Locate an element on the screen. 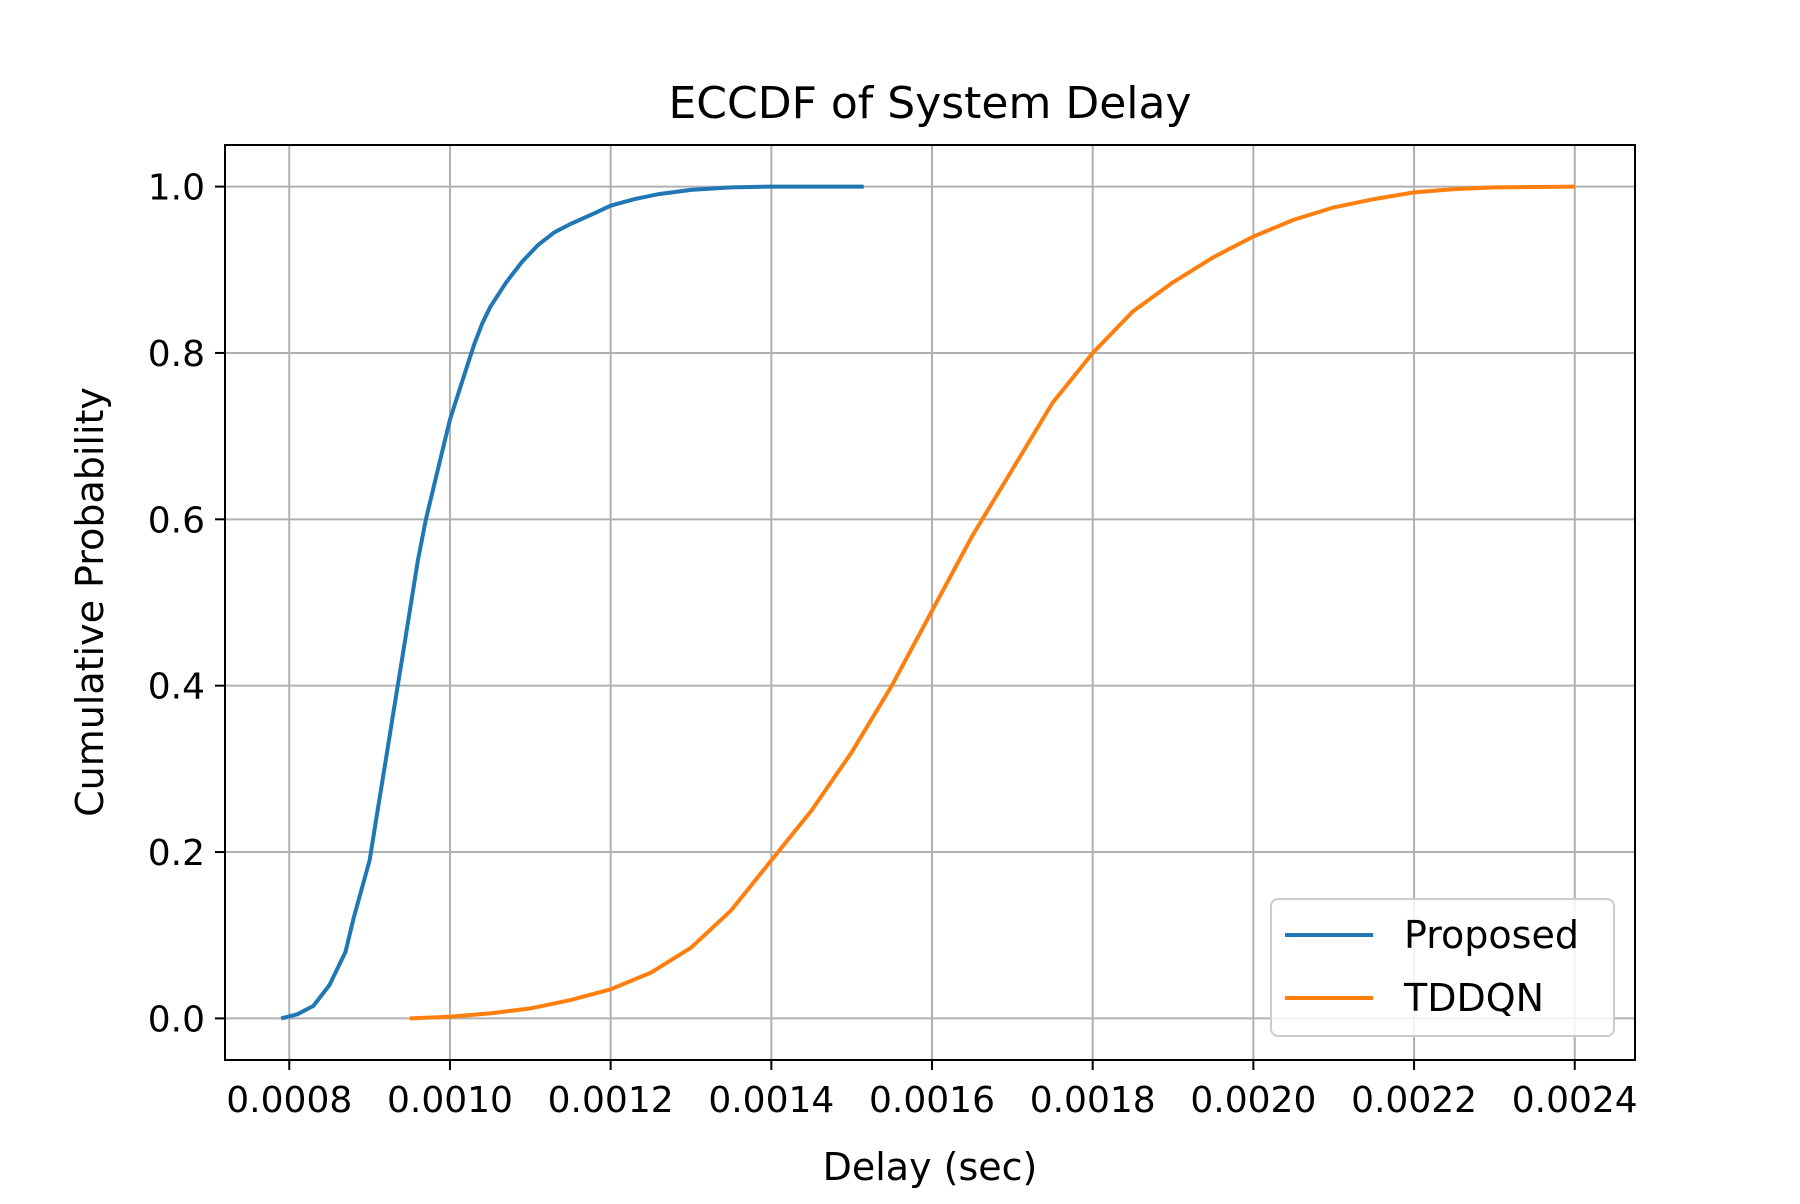  x-axis-label: Delay (sec) is located at coordinates (930, 1167).